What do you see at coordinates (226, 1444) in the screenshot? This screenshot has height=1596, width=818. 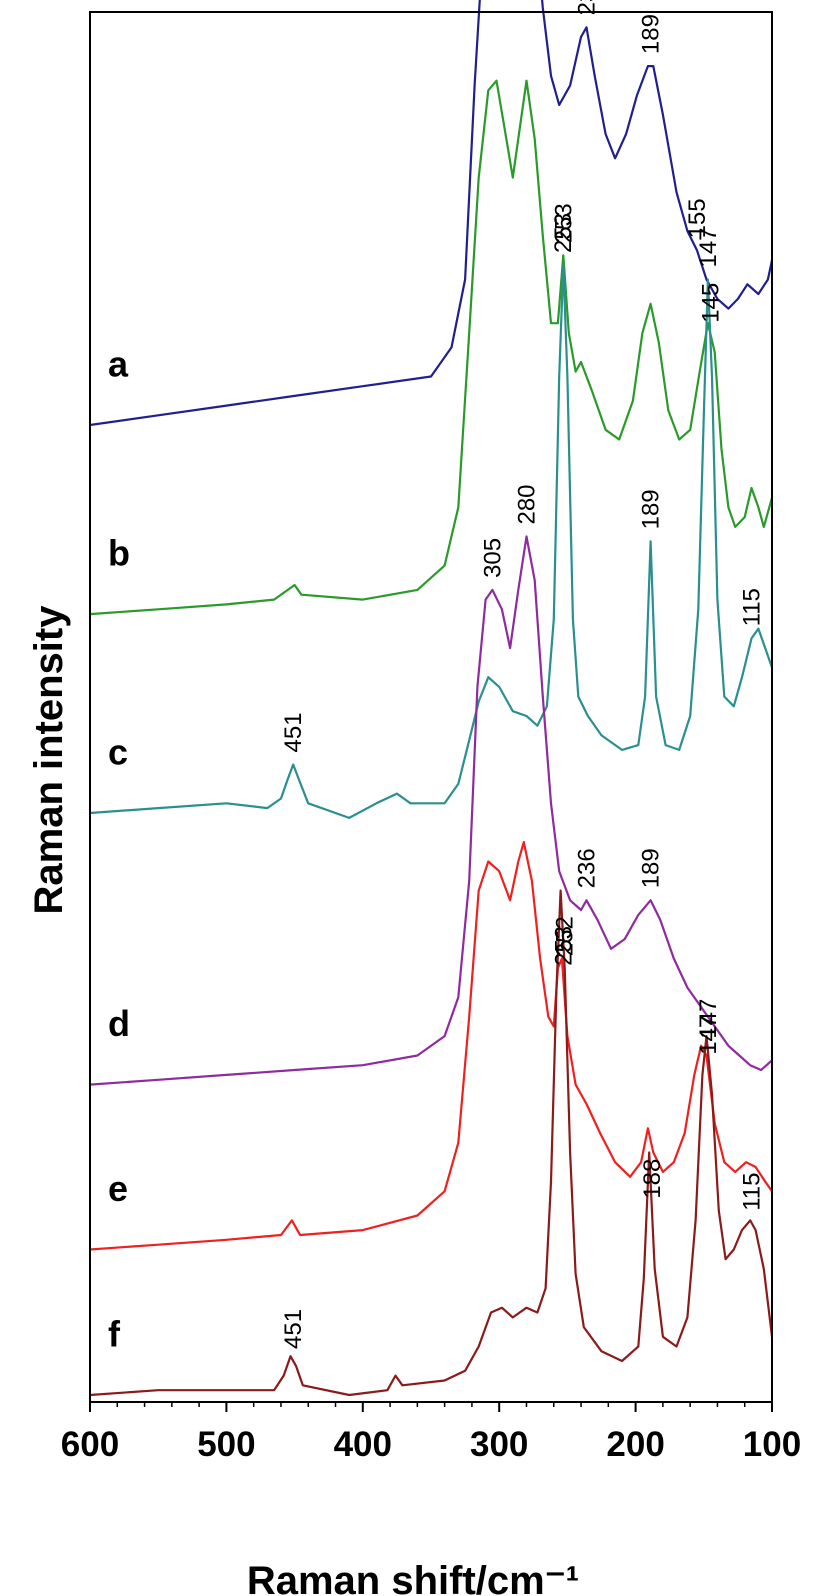 I see `x-tick-label: 500` at bounding box center [226, 1444].